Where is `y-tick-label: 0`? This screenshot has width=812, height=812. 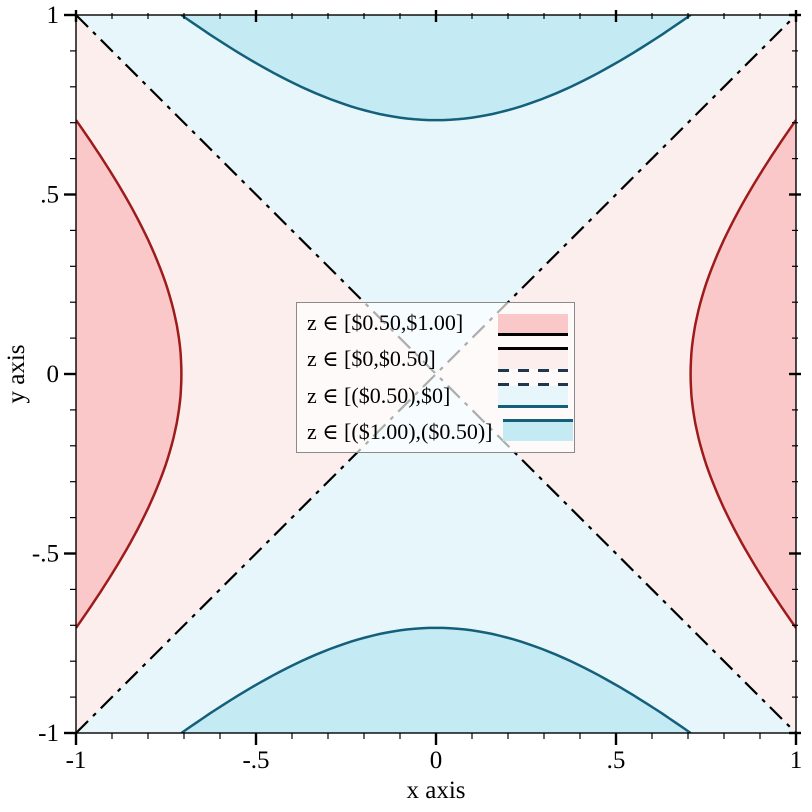 y-tick-label: 0 is located at coordinates (53, 374).